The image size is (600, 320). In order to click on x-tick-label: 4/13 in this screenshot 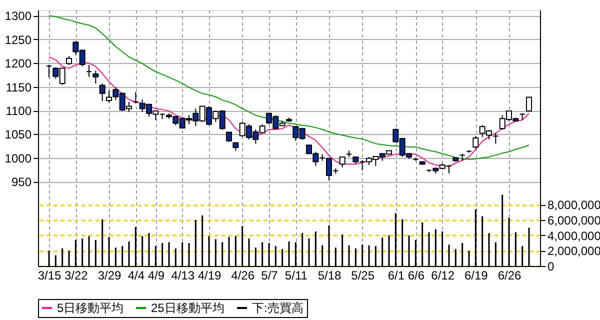, I will do `click(183, 275)`.